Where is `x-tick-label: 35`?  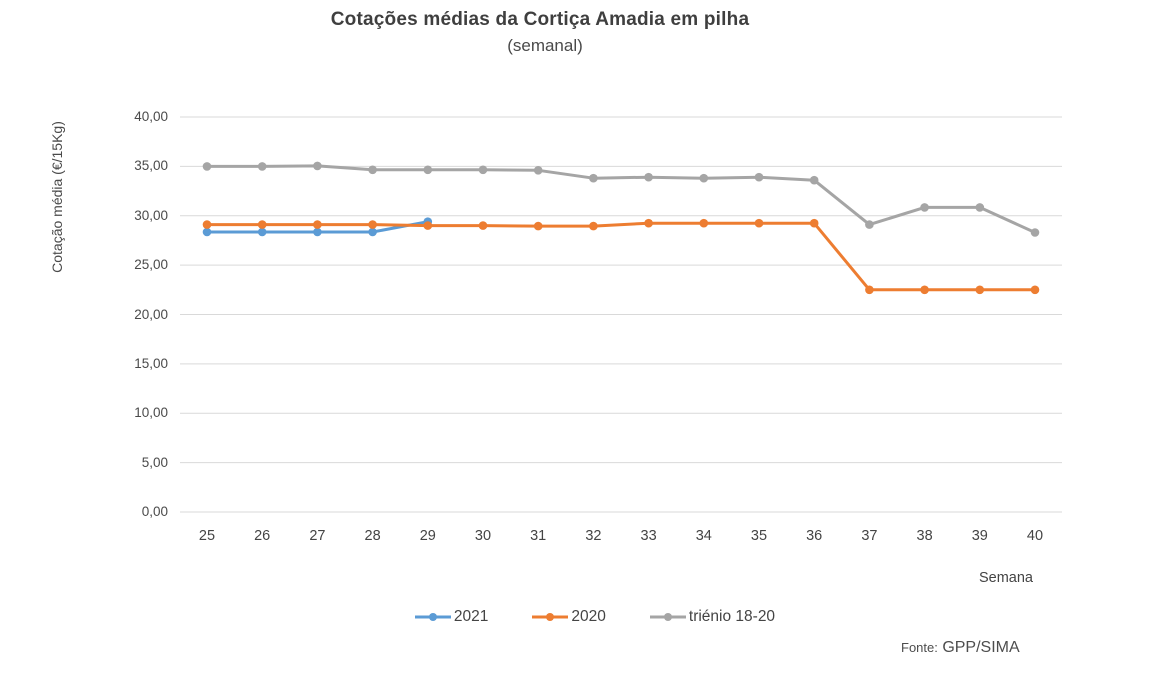
x-tick-label: 35 is located at coordinates (759, 536).